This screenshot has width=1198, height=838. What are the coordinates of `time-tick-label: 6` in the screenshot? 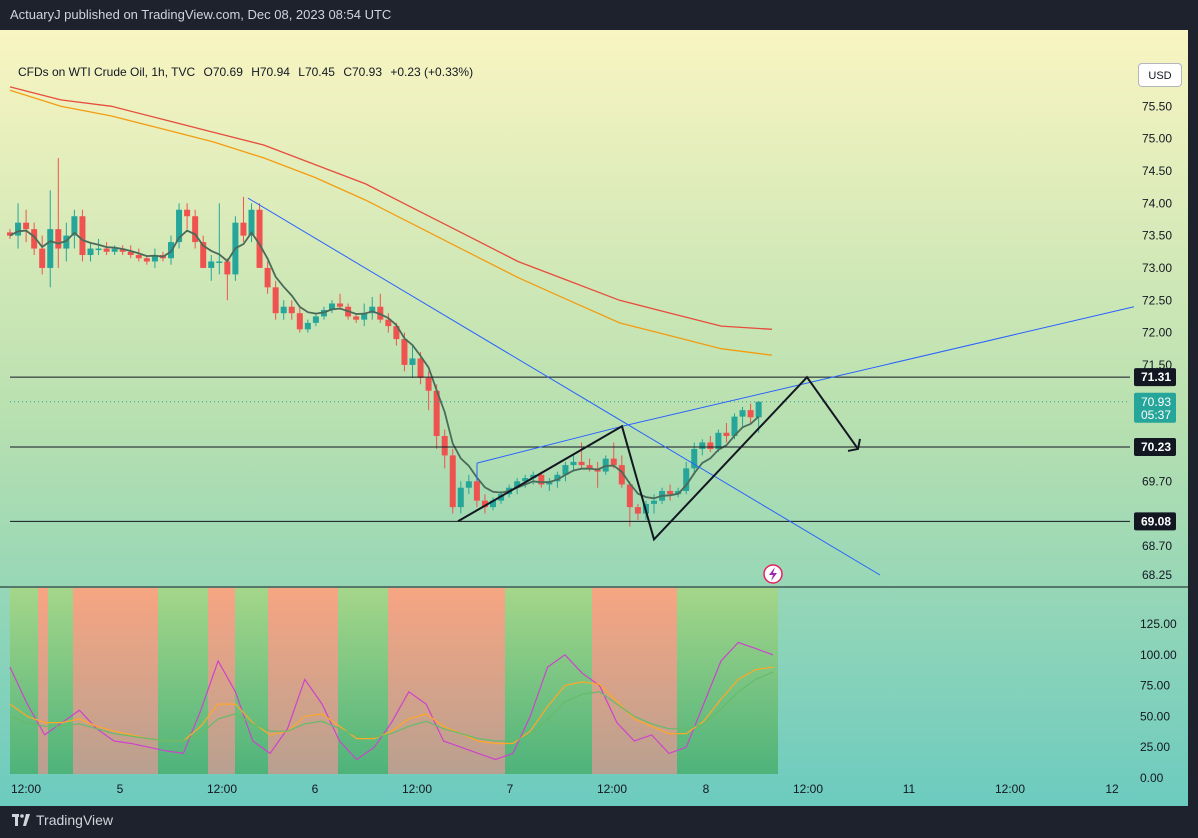 It's located at (315, 789).